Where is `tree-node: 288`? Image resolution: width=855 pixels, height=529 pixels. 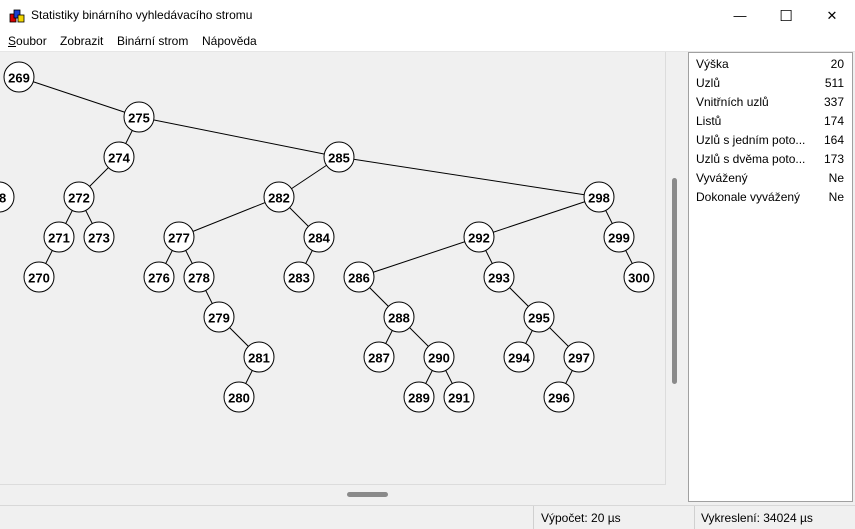
tree-node: 288 is located at coordinates (399, 317).